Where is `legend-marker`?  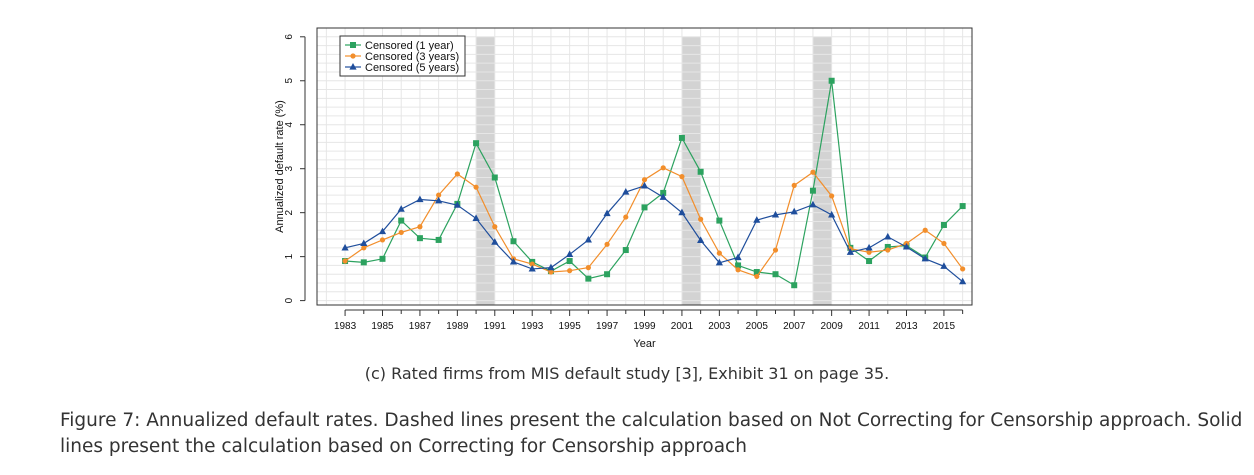 legend-marker is located at coordinates (353, 45).